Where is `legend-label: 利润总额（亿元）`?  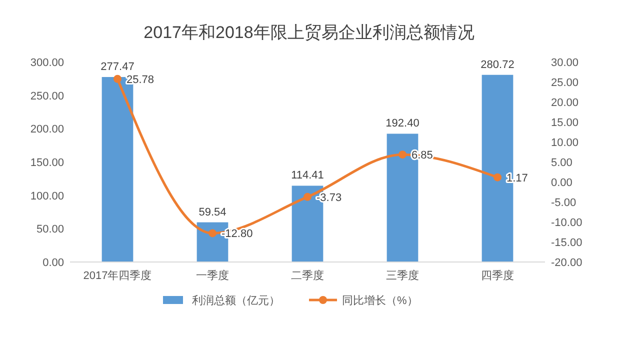 legend-label: 利润总额（亿元） is located at coordinates (236, 300).